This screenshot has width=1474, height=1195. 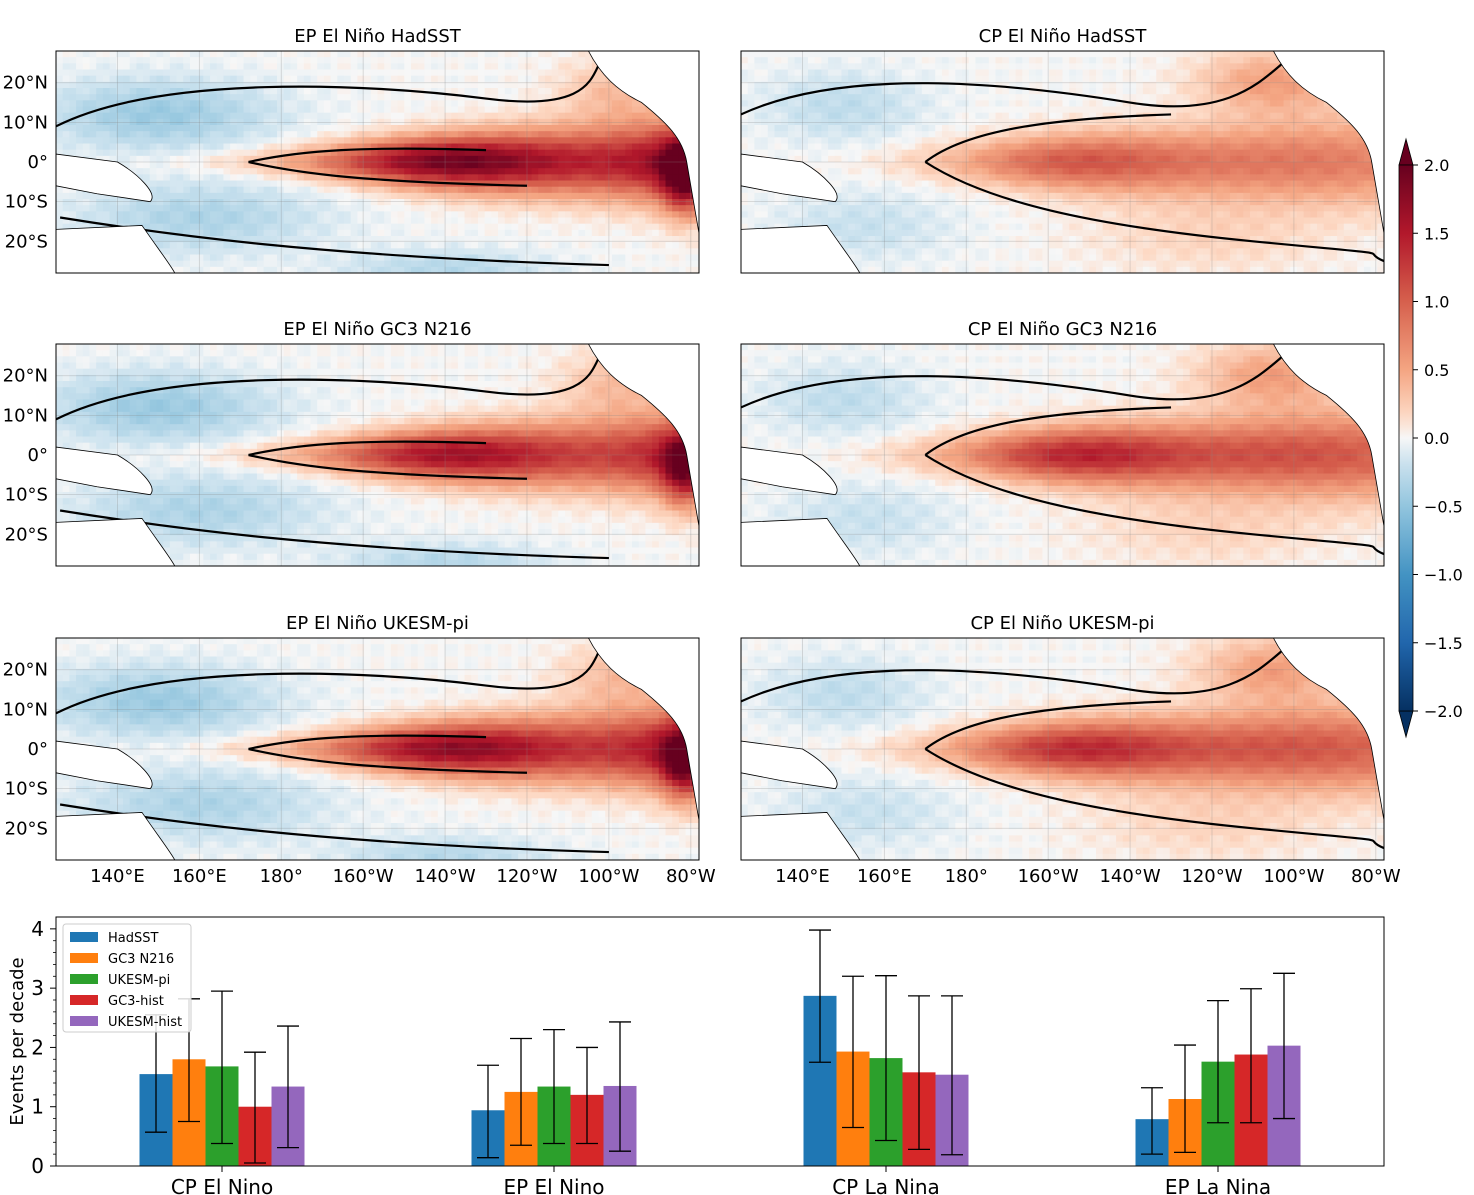 I want to click on map-title: EP El Niño GC3 N216, so click(x=377, y=329).